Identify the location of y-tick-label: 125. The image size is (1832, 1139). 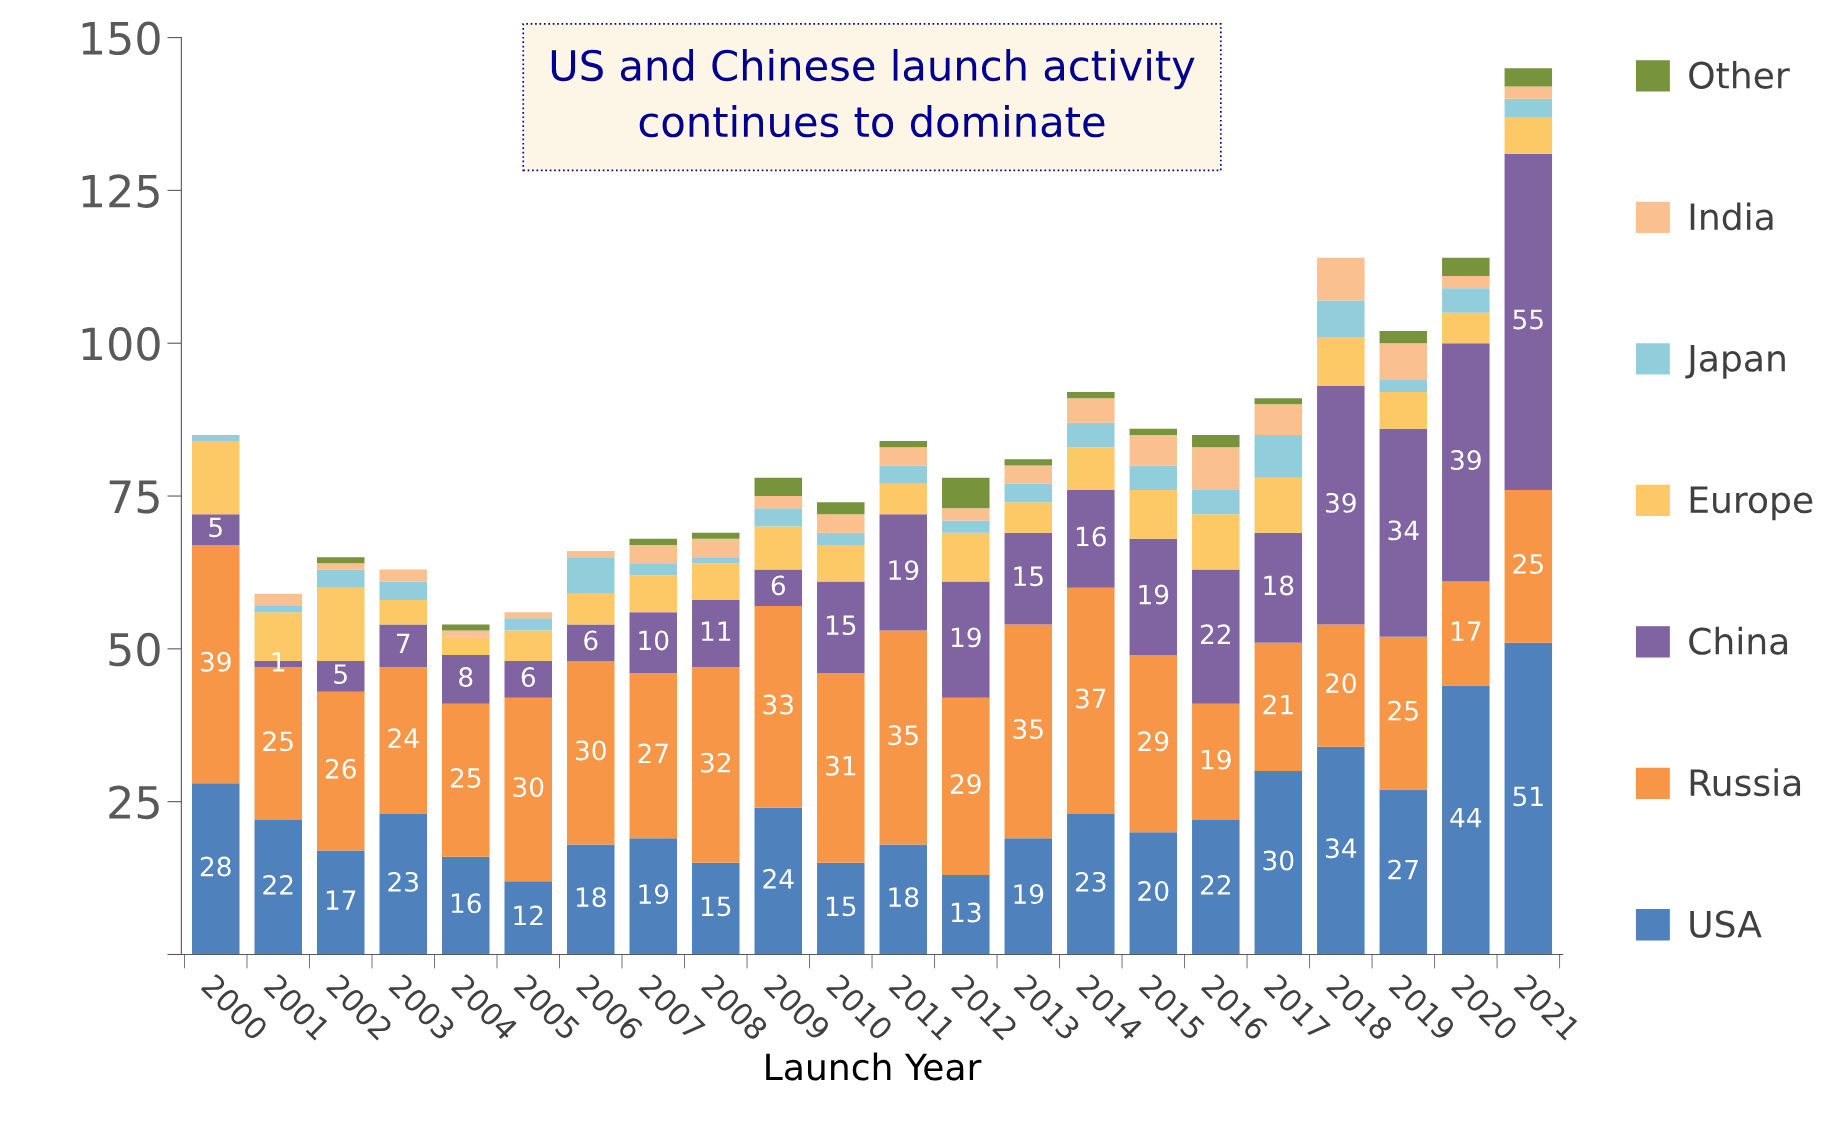
(120, 191).